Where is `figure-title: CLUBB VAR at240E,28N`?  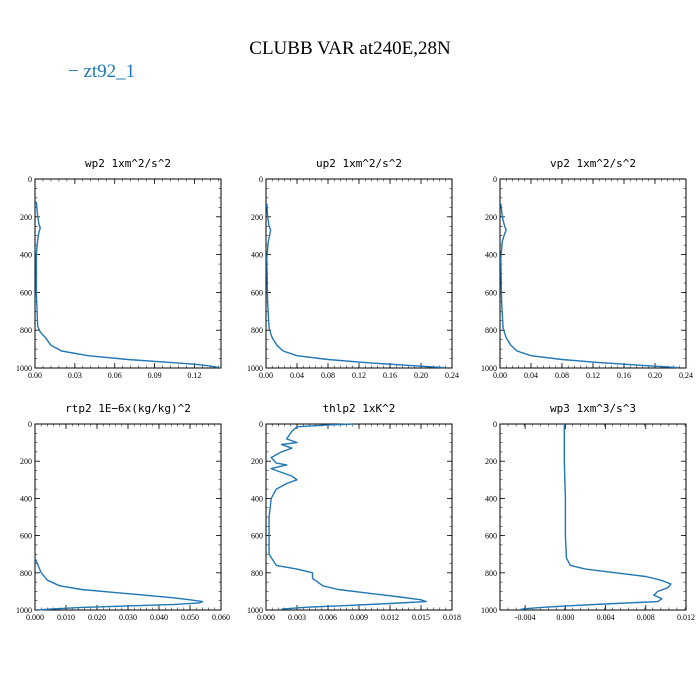
figure-title: CLUBB VAR at240E,28N is located at coordinates (350, 48).